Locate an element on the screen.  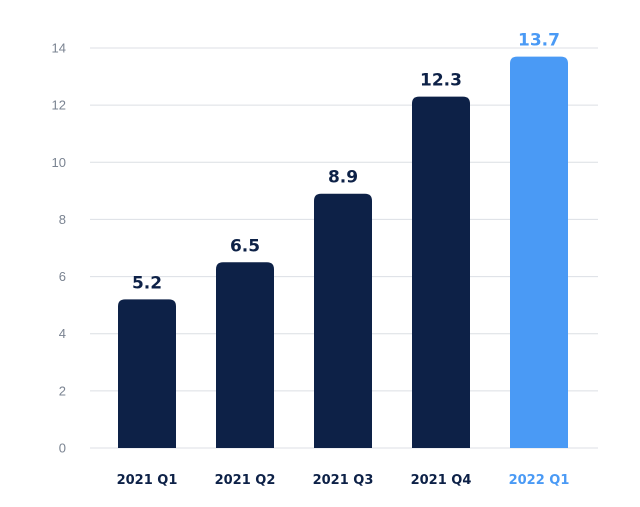
y-tick-label: 6 is located at coordinates (62, 276).